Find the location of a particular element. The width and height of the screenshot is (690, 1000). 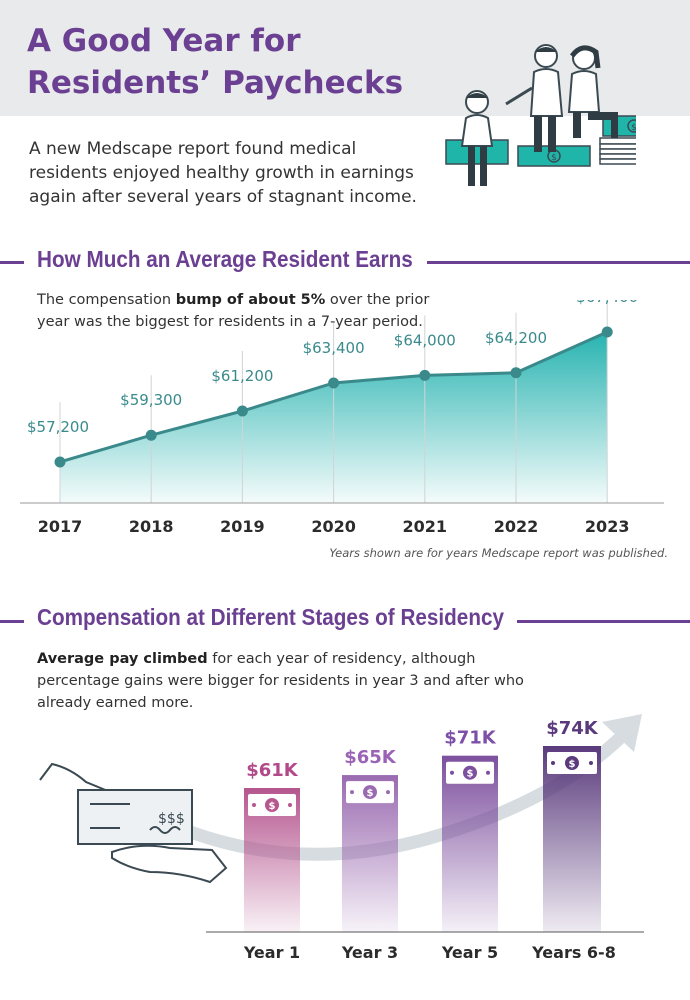

title-line-1: A Good Year for is located at coordinates (164, 41).